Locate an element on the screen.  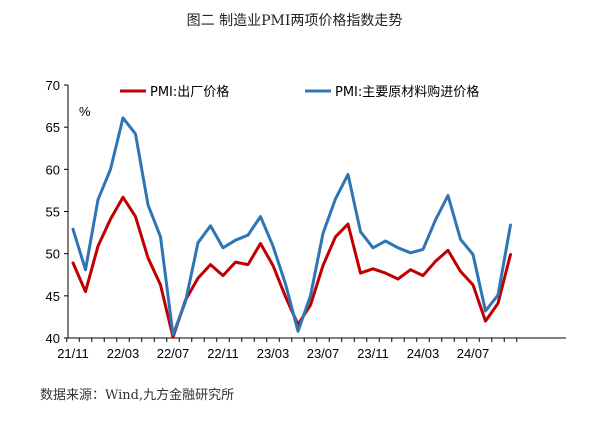
x-tick-label: 21/11 is located at coordinates (73, 353).